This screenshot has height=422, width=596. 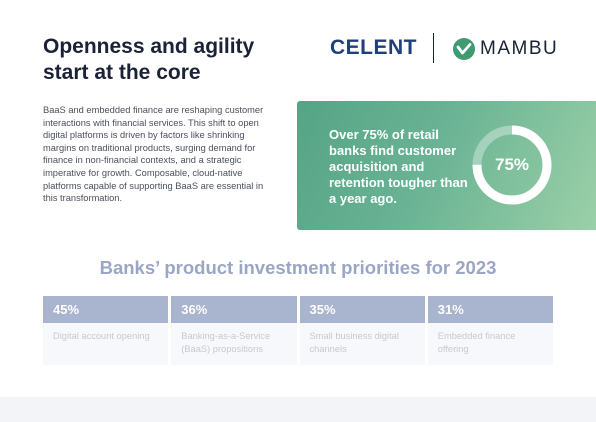 I want to click on stat-ring-arc, so click(x=512, y=165).